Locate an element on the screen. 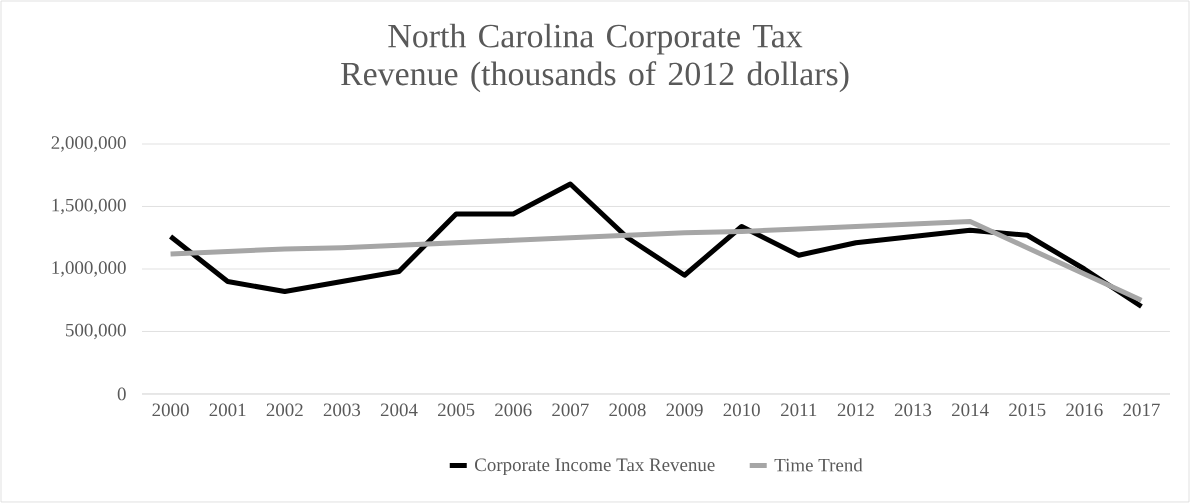 This screenshot has width=1190, height=503. legend-label: Time Trend is located at coordinates (818, 465).